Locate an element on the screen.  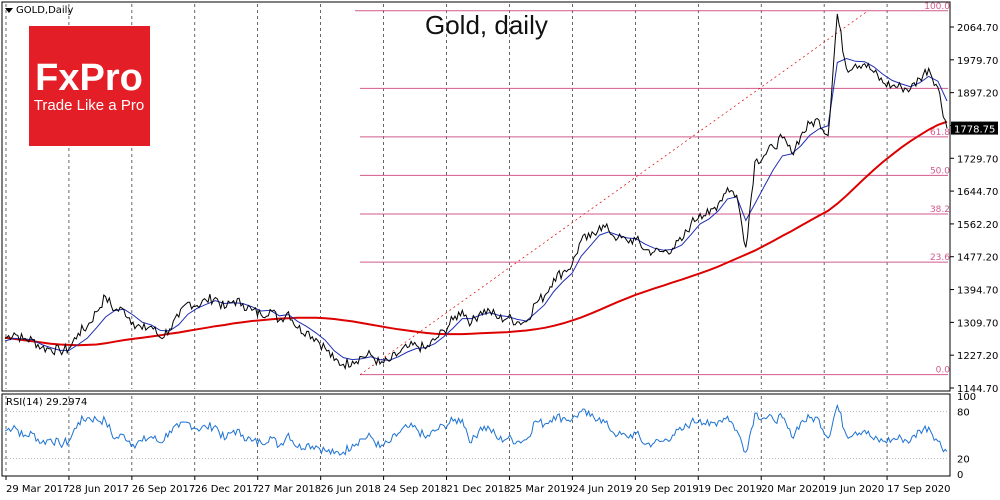
fib-level-label: 50.0 is located at coordinates (940, 171).